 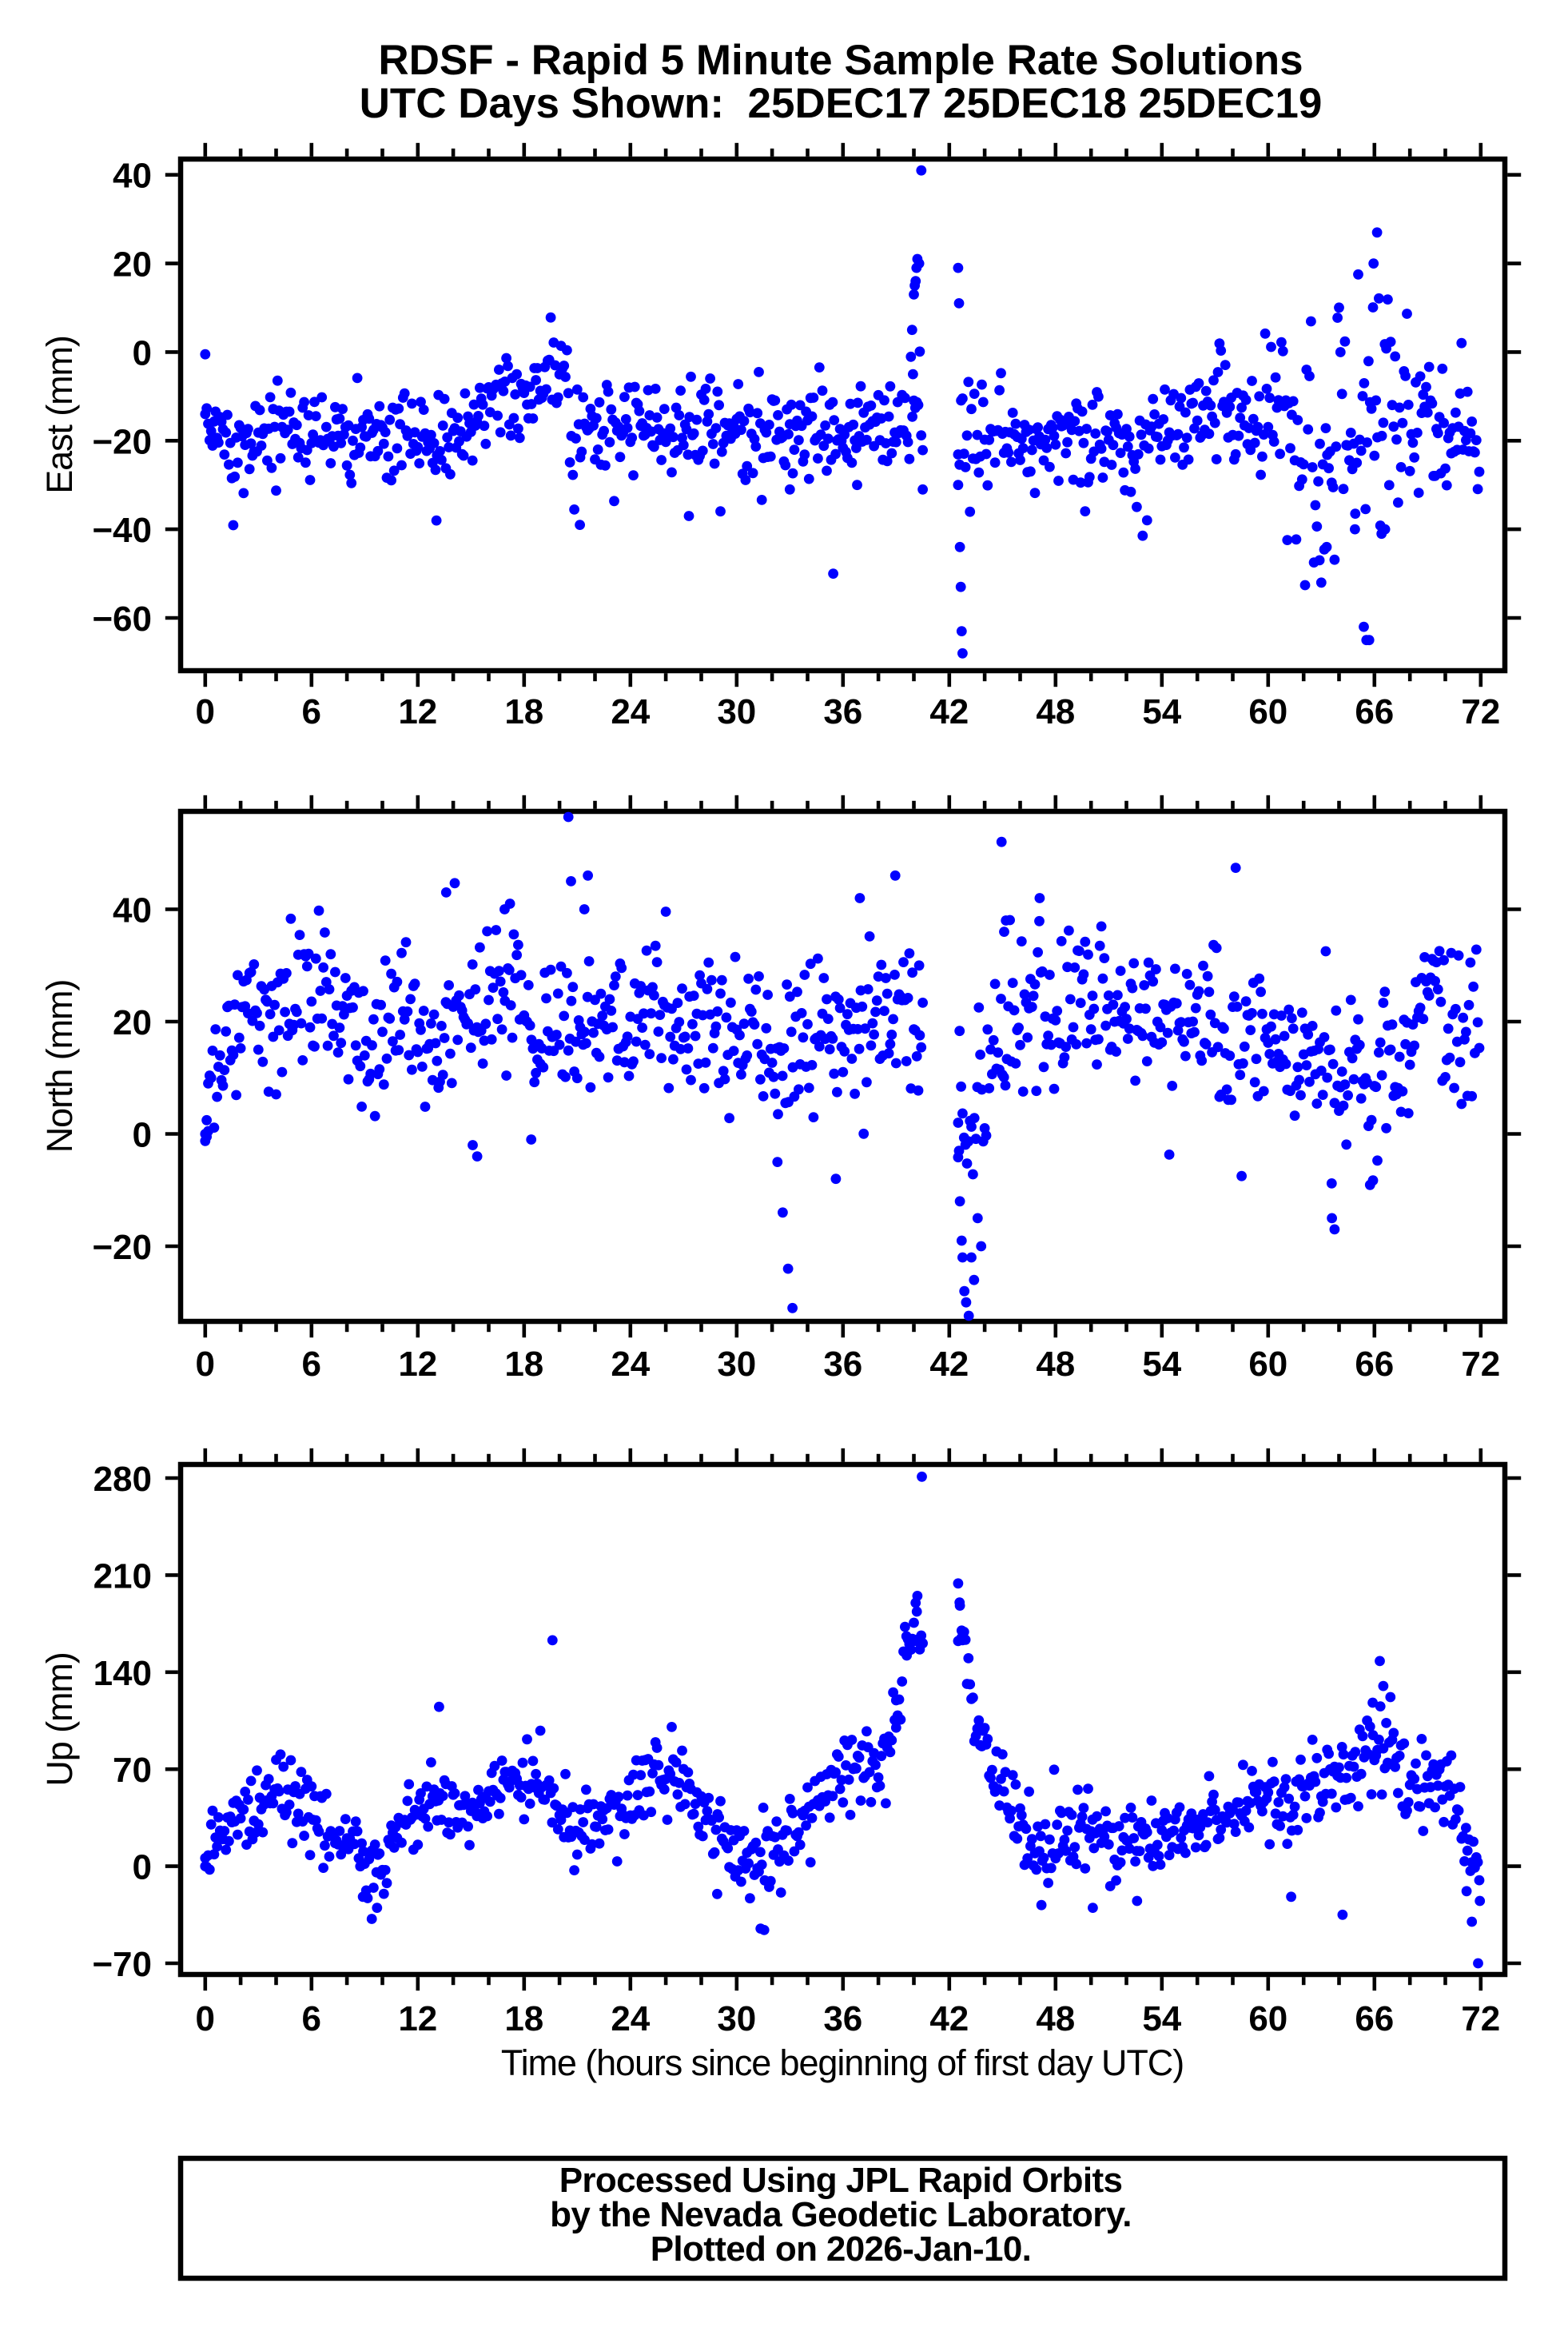 I want to click on svg-text: Plotted on 2026-Jan-10., so click(x=841, y=2249).